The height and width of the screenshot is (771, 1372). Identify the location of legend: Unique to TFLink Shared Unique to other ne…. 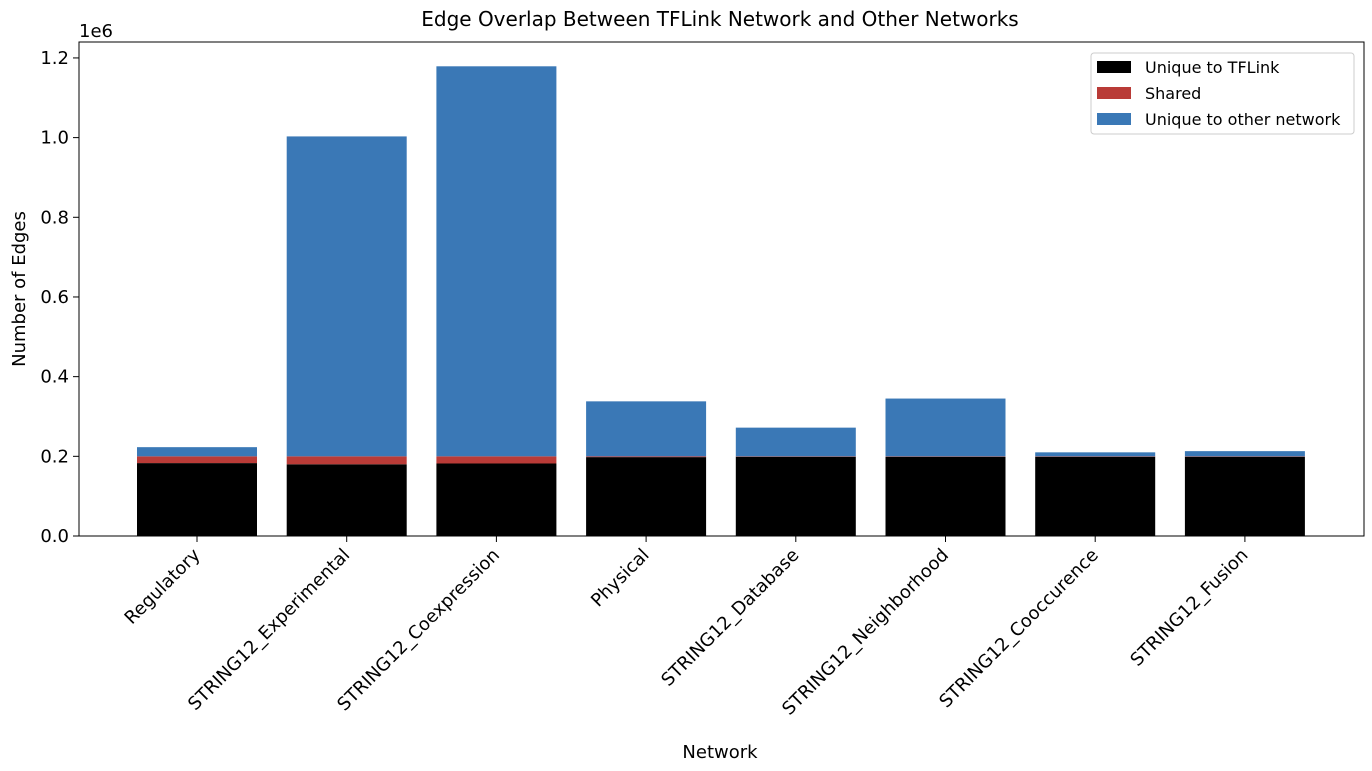
(1222, 93).